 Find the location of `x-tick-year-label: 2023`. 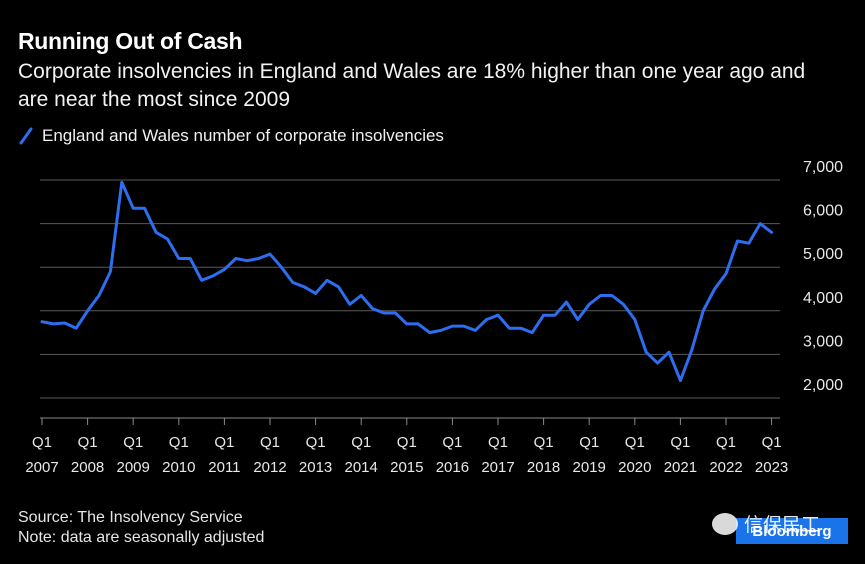

x-tick-year-label: 2023 is located at coordinates (771, 467).